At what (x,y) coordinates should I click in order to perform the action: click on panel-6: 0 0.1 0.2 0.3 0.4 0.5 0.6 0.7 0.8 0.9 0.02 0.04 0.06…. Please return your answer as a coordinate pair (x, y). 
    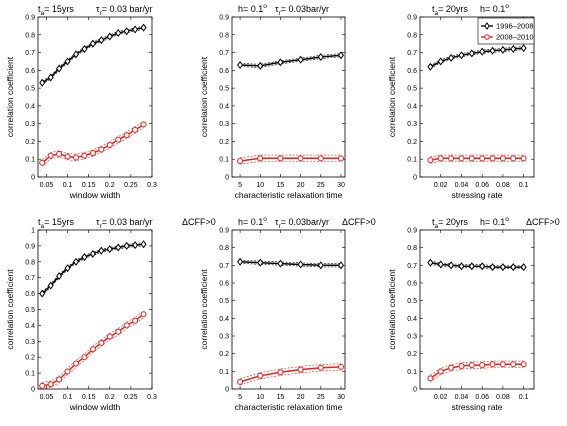
    Looking at the image, I should click on (473, 314).